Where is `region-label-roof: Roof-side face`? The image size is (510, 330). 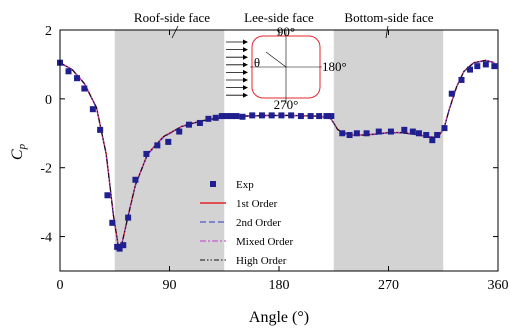 region-label-roof: Roof-side face is located at coordinates (172, 17).